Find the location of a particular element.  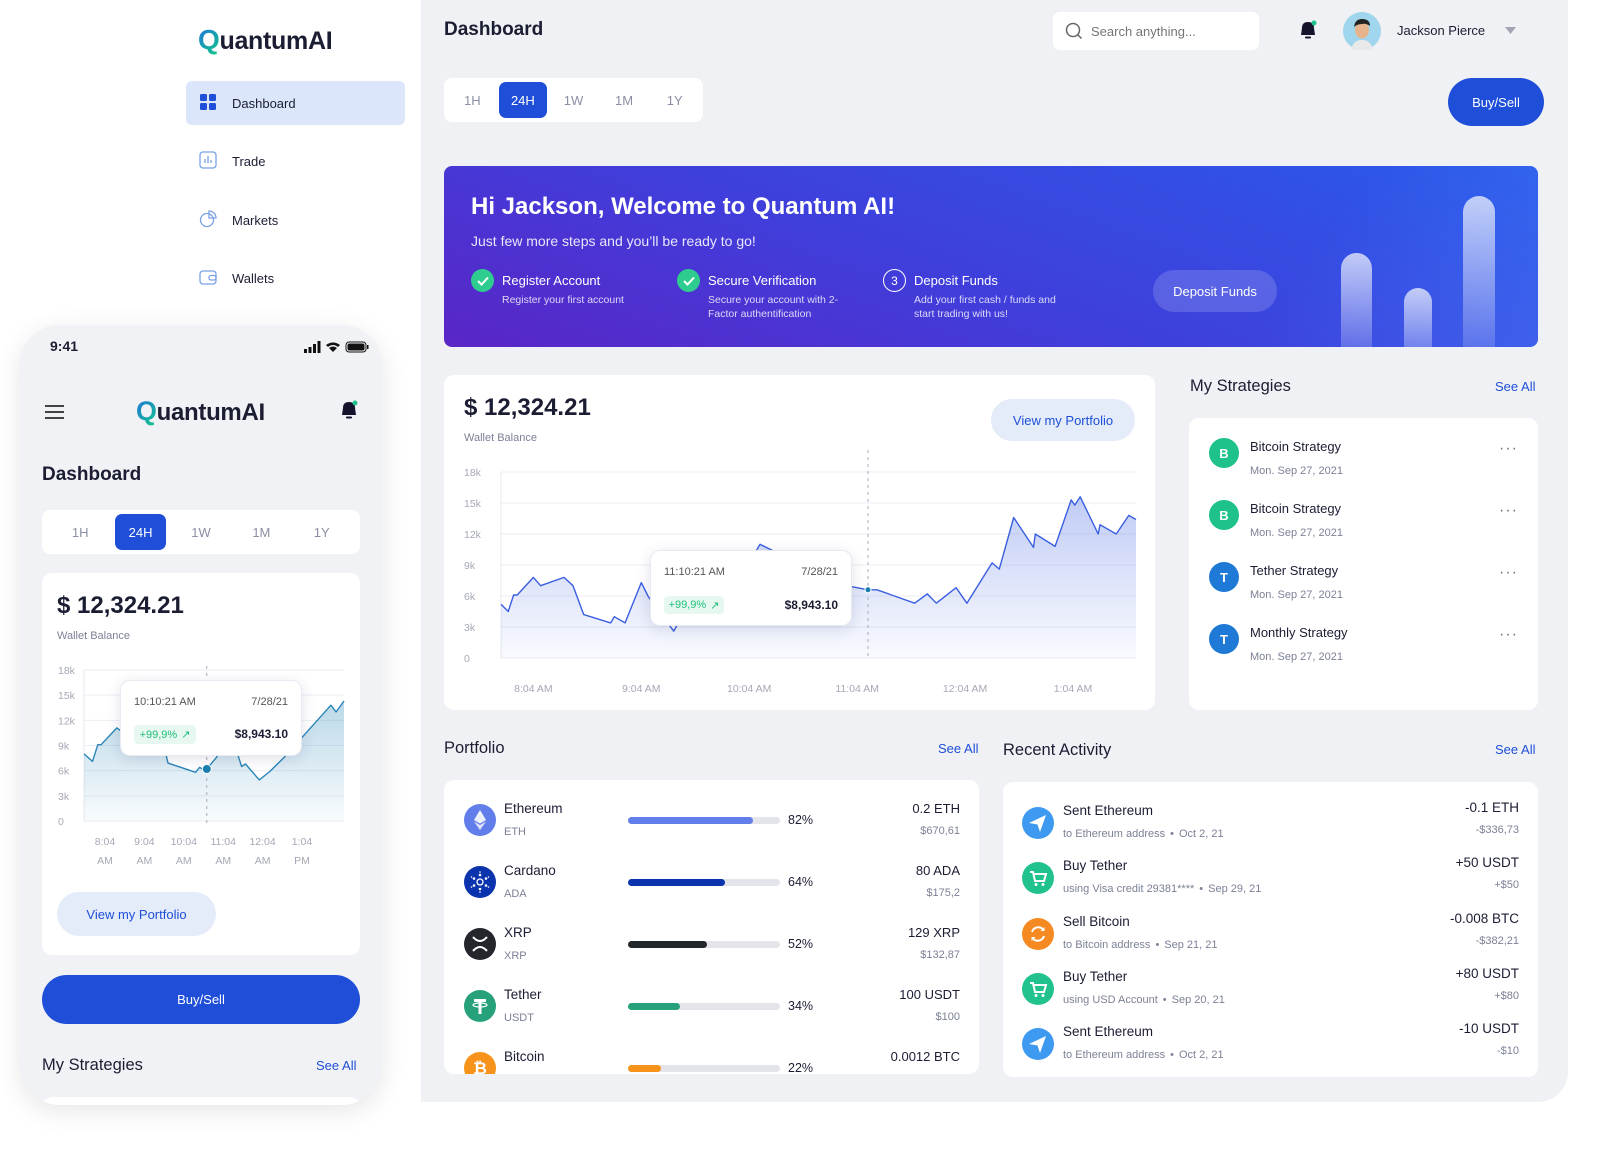

asset-name: Bitcoin is located at coordinates (524, 1056).